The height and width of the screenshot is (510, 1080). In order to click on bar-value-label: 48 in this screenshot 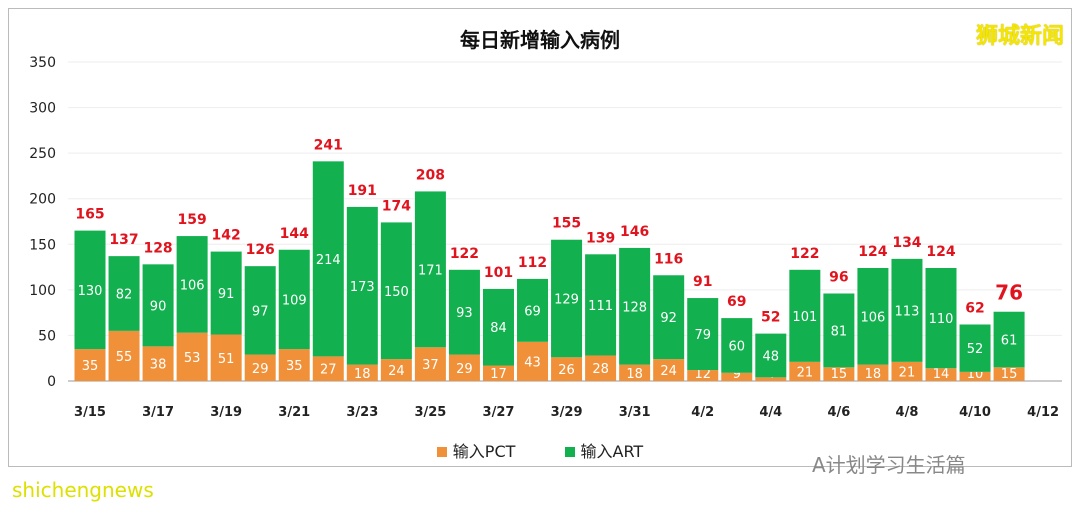, I will do `click(771, 356)`.